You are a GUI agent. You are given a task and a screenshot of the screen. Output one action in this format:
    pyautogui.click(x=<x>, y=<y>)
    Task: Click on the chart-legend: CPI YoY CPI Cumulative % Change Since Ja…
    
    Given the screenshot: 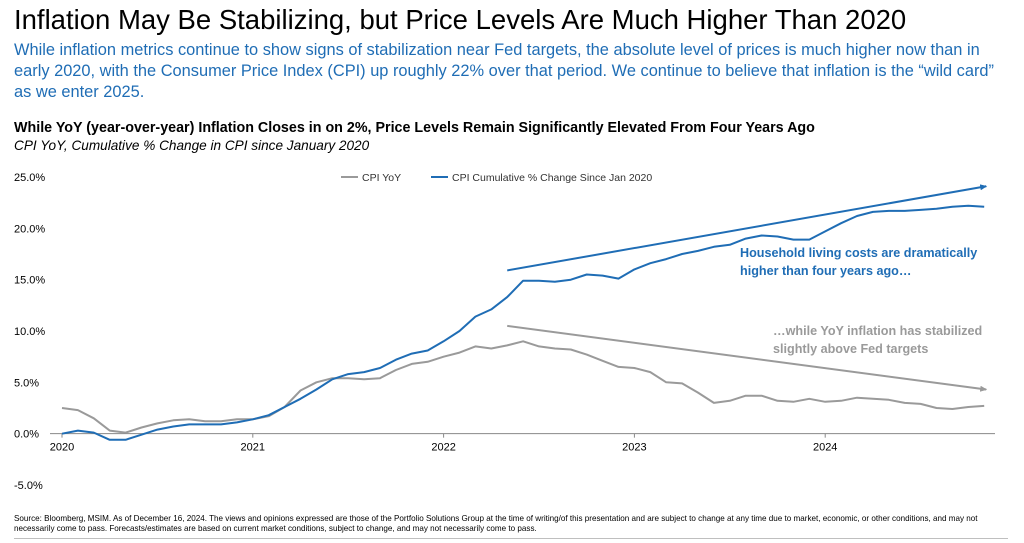 What is the action you would take?
    pyautogui.click(x=496, y=178)
    